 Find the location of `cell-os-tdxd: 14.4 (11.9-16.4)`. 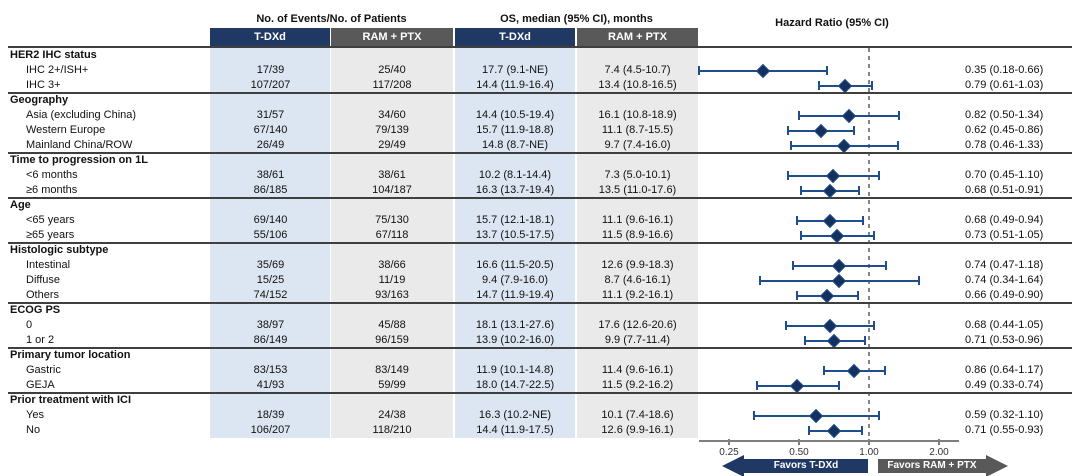

cell-os-tdxd: 14.4 (11.9-16.4) is located at coordinates (515, 85).